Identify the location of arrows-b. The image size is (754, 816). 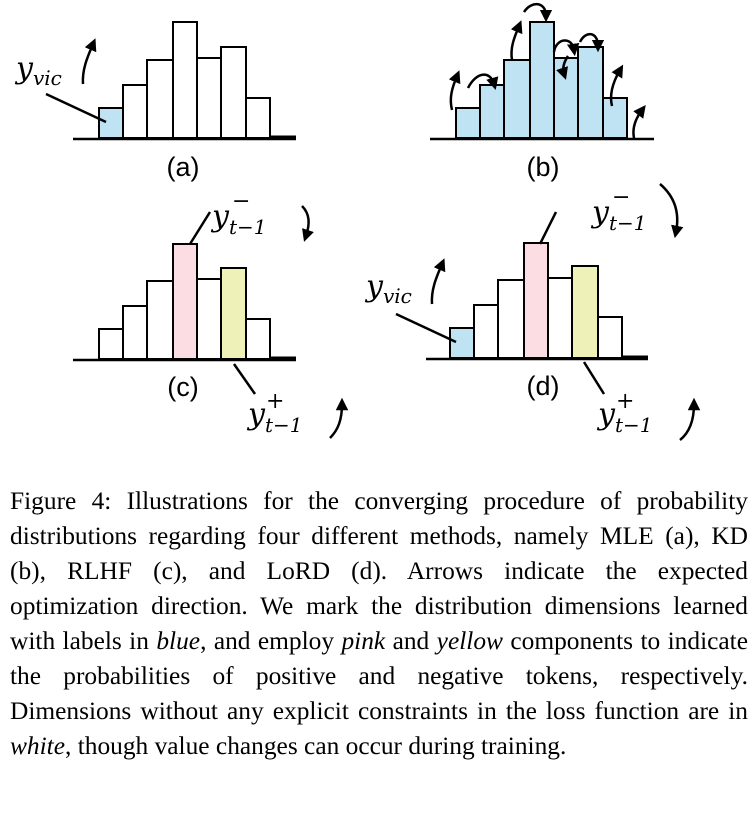
(547, 71).